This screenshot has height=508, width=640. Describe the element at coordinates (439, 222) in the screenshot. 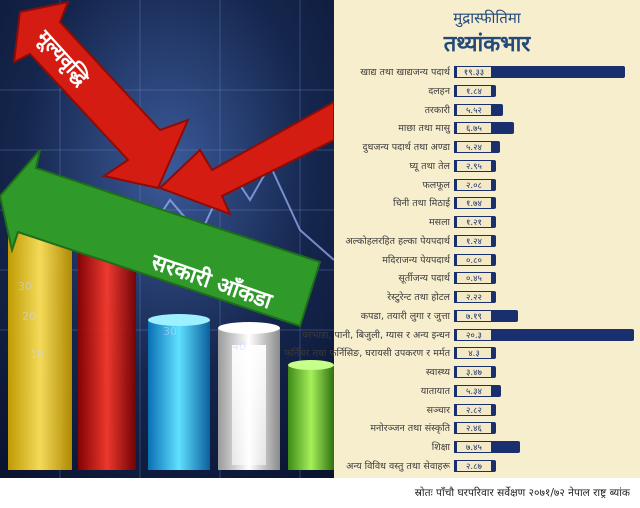

I see `category-label: मसला` at that location.